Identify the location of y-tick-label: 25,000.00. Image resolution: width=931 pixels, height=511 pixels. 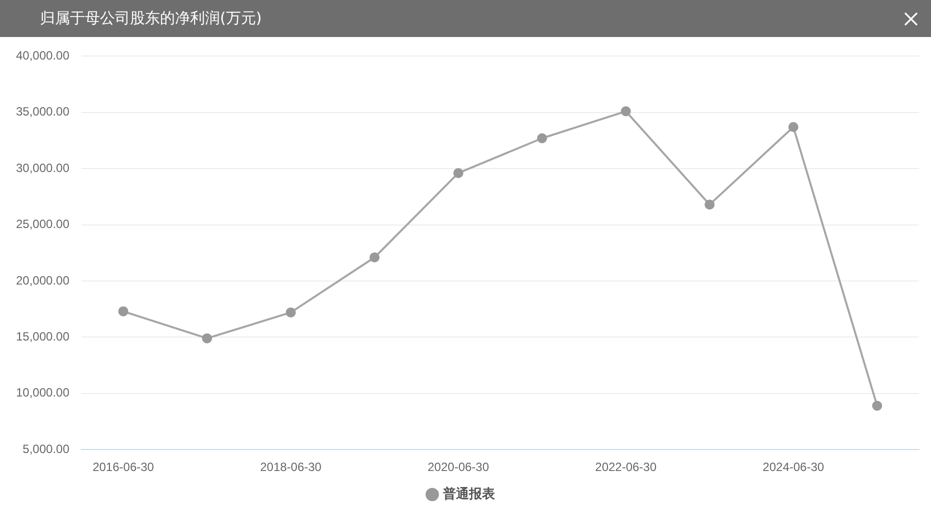
(43, 224).